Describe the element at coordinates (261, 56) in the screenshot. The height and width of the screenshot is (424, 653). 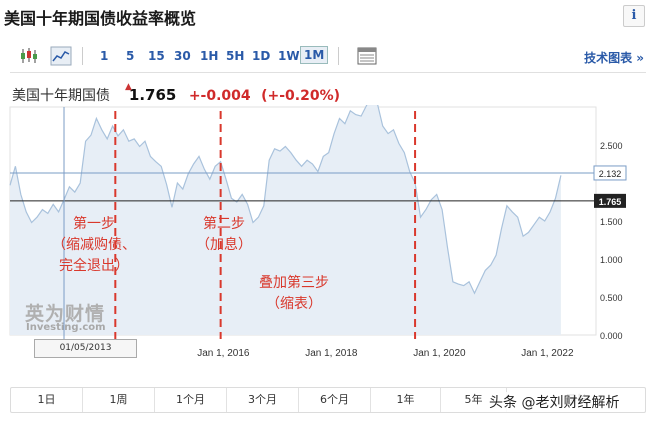
I see `timeframe-1d: 1D` at that location.